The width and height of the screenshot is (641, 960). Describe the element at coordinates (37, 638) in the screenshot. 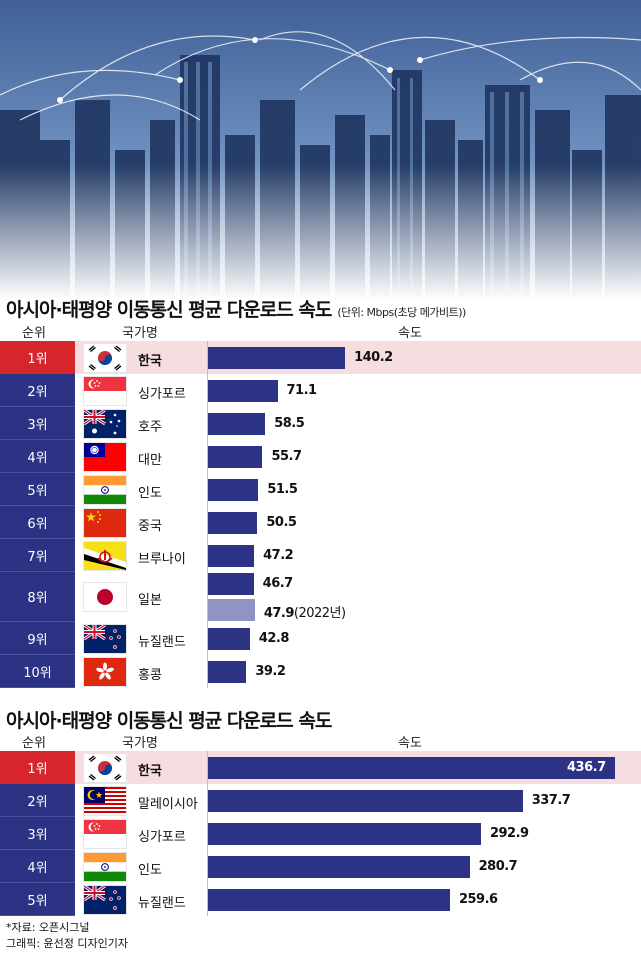

I see `rank-label: 9위` at that location.